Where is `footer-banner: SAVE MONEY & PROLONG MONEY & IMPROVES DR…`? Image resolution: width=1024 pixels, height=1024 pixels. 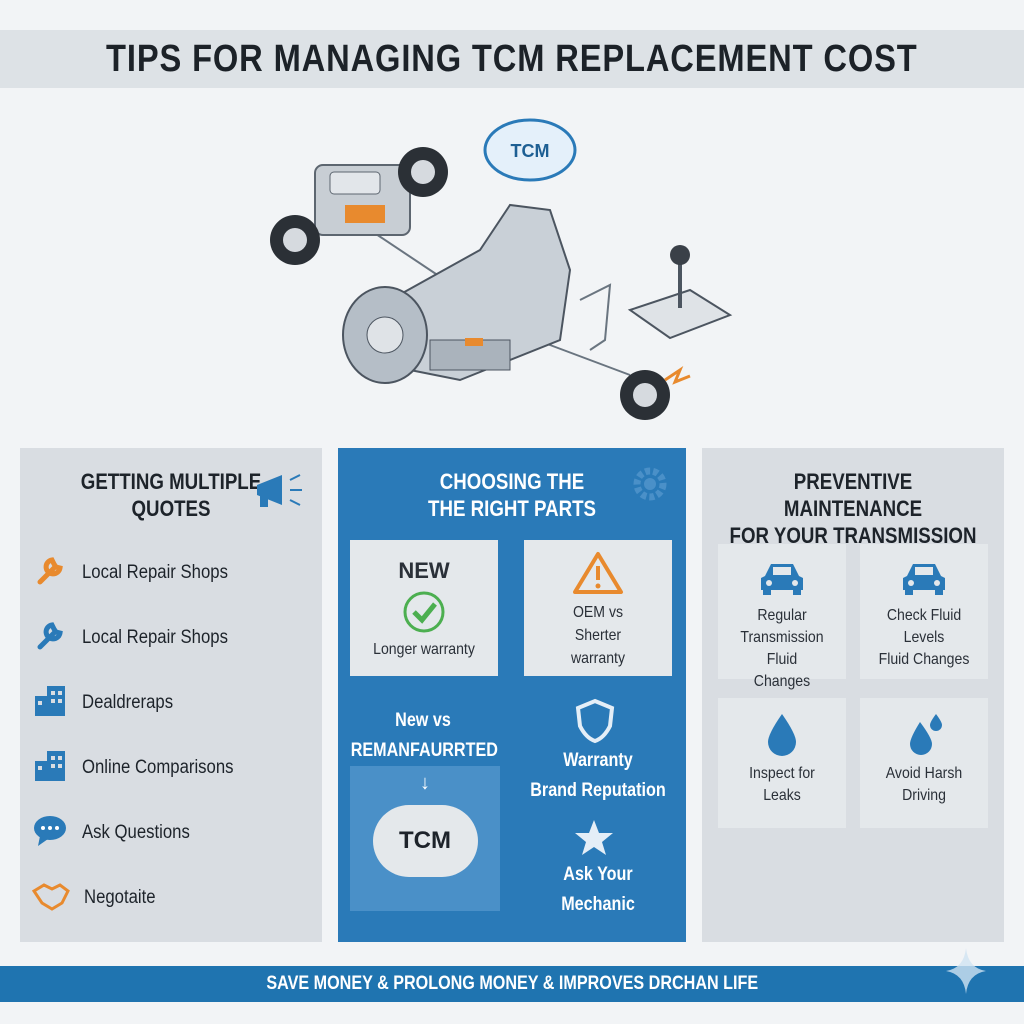
footer-banner: SAVE MONEY & PROLONG MONEY & IMPROVES DR… is located at coordinates (512, 984).